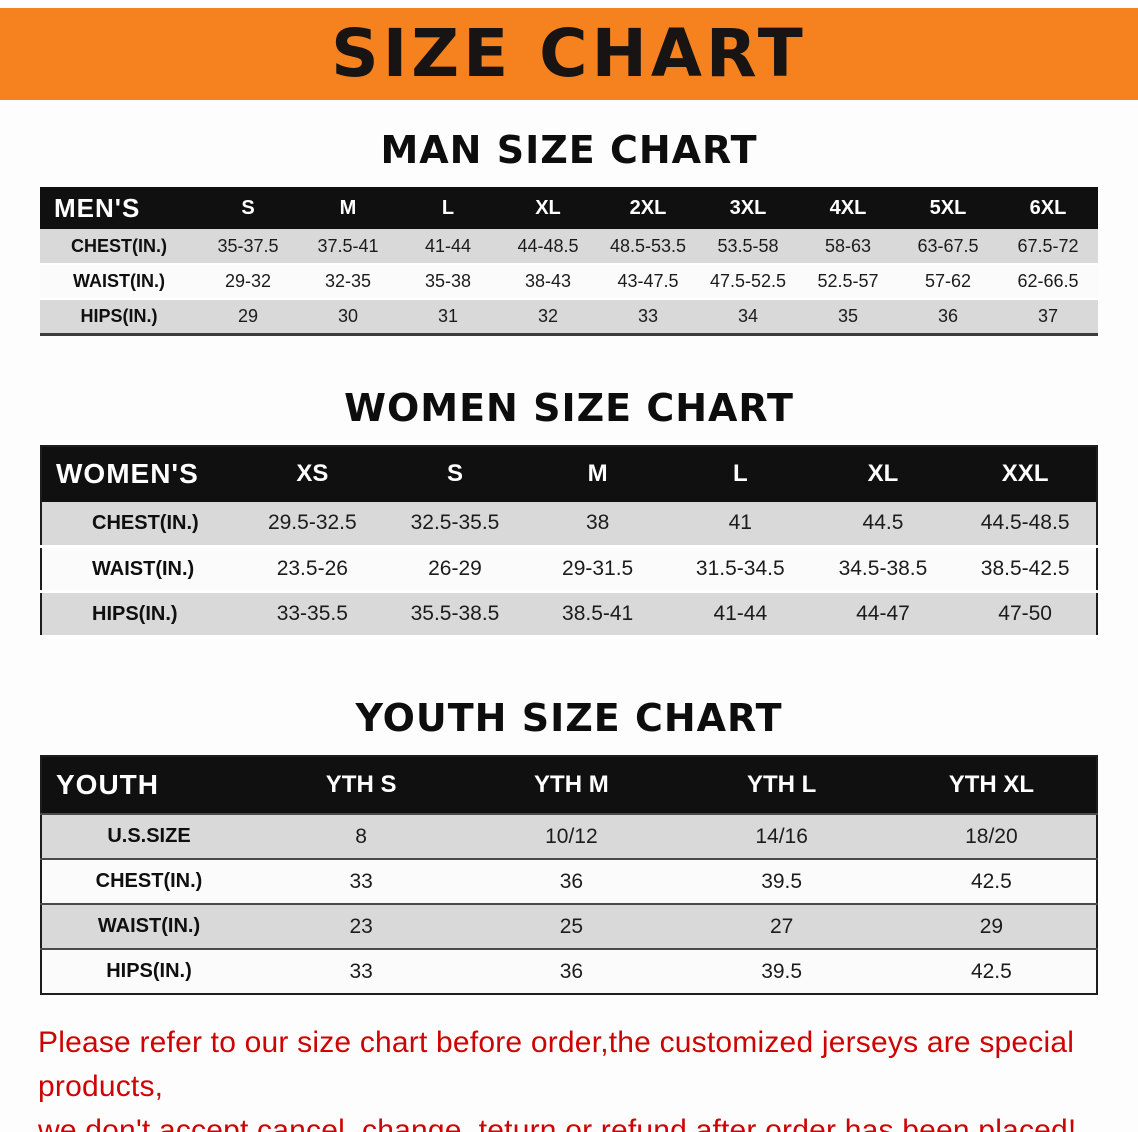 The image size is (1138, 1132). I want to click on men-chest-in-value-m: 37.5-41, so click(348, 247).